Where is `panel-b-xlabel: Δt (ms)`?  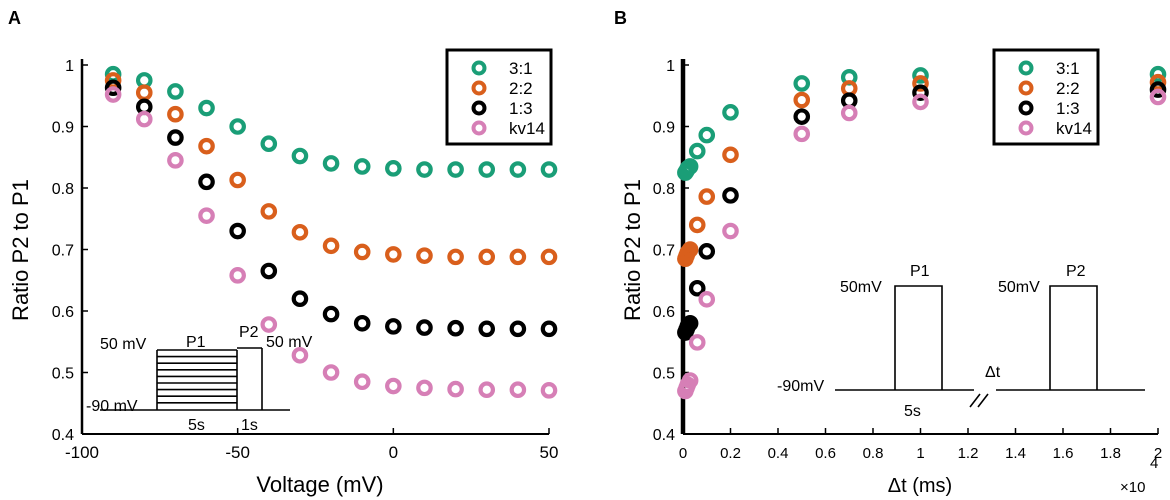
panel-b-xlabel: Δt (ms) is located at coordinates (920, 486).